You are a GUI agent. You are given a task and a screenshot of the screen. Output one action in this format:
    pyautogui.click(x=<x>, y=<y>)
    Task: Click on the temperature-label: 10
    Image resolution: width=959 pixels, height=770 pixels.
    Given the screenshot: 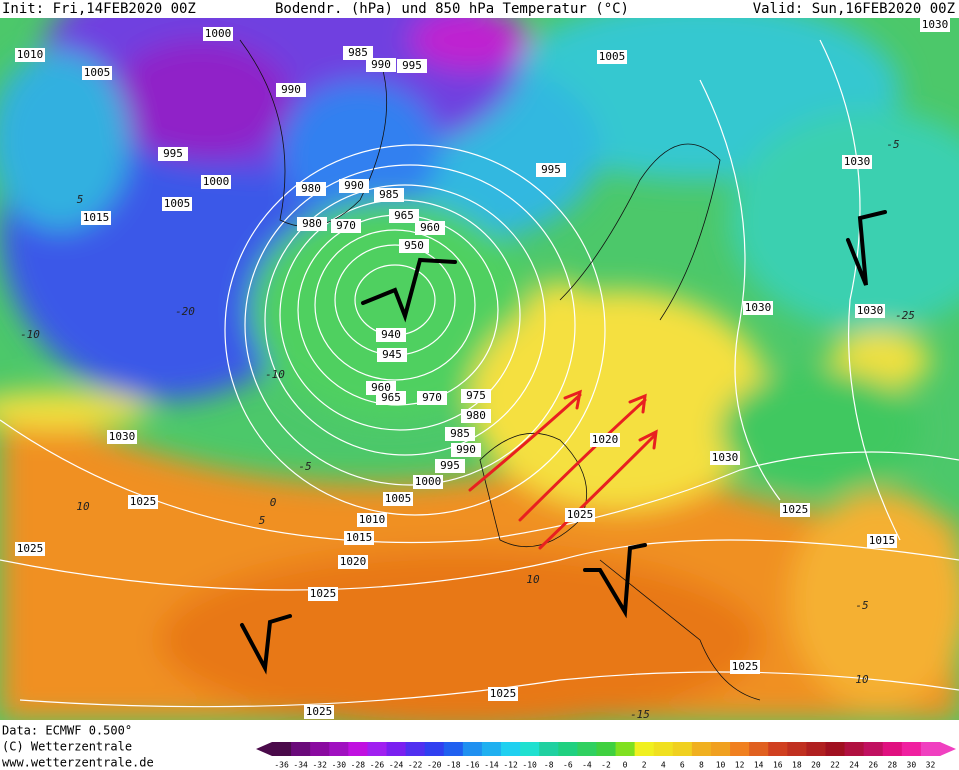 What is the action you would take?
    pyautogui.click(x=83, y=506)
    